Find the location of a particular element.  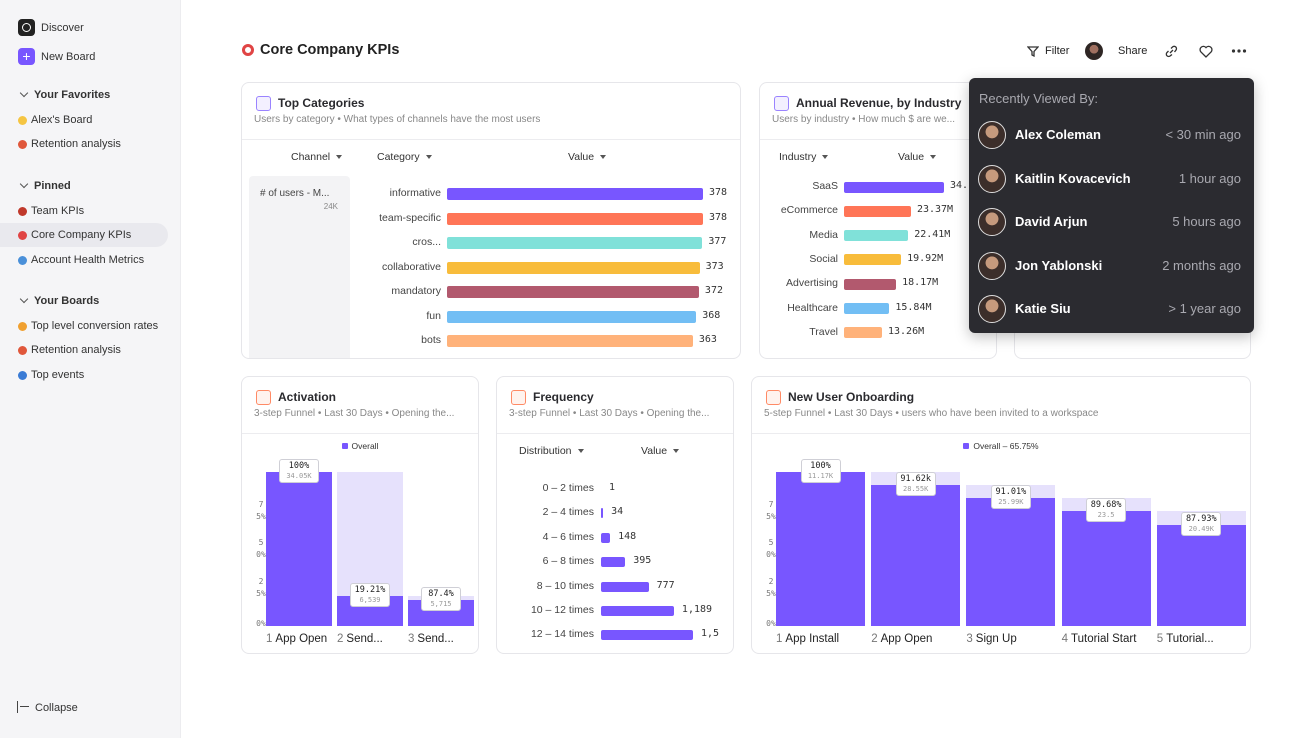

conversion-rate: 91.62k is located at coordinates (916, 478).